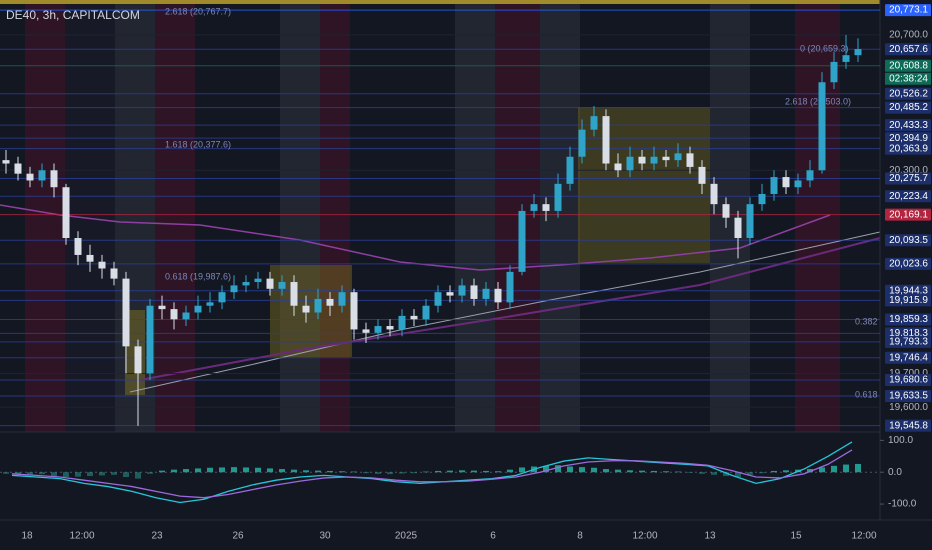 This screenshot has width=932, height=550. I want to click on fib-annotation: 2.618 (20,767.7), so click(198, 11).